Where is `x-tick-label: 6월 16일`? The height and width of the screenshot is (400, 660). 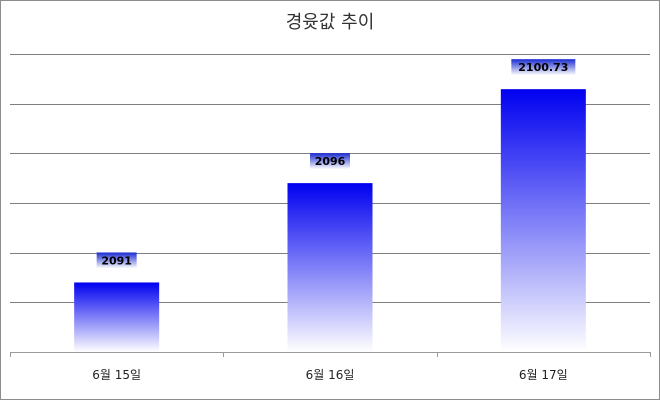
x-tick-label: 6월 16일 is located at coordinates (330, 375).